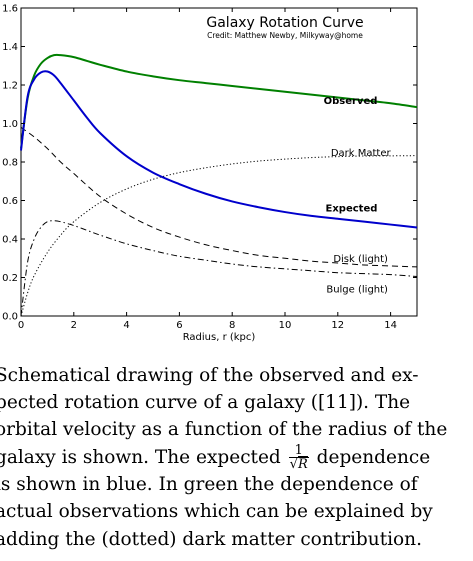 This screenshot has width=473, height=561. What do you see at coordinates (298, 451) in the screenshot?
I see `formula-numerator: 1` at bounding box center [298, 451].